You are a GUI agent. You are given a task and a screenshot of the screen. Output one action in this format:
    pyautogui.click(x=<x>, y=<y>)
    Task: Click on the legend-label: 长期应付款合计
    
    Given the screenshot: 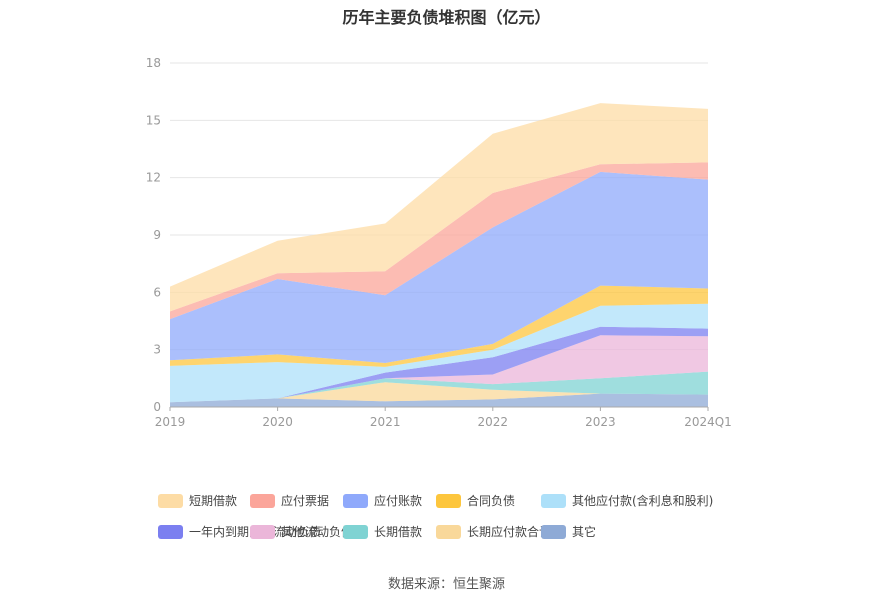 What is the action you would take?
    pyautogui.click(x=509, y=532)
    